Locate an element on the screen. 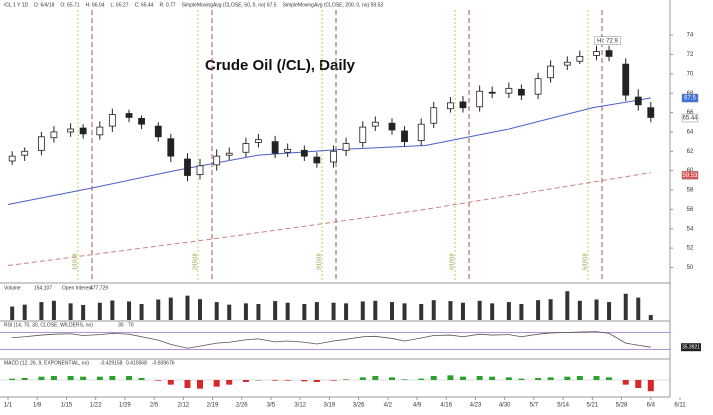 This screenshot has height=415, width=713. event-label: 3/15/18 is located at coordinates (319, 261).